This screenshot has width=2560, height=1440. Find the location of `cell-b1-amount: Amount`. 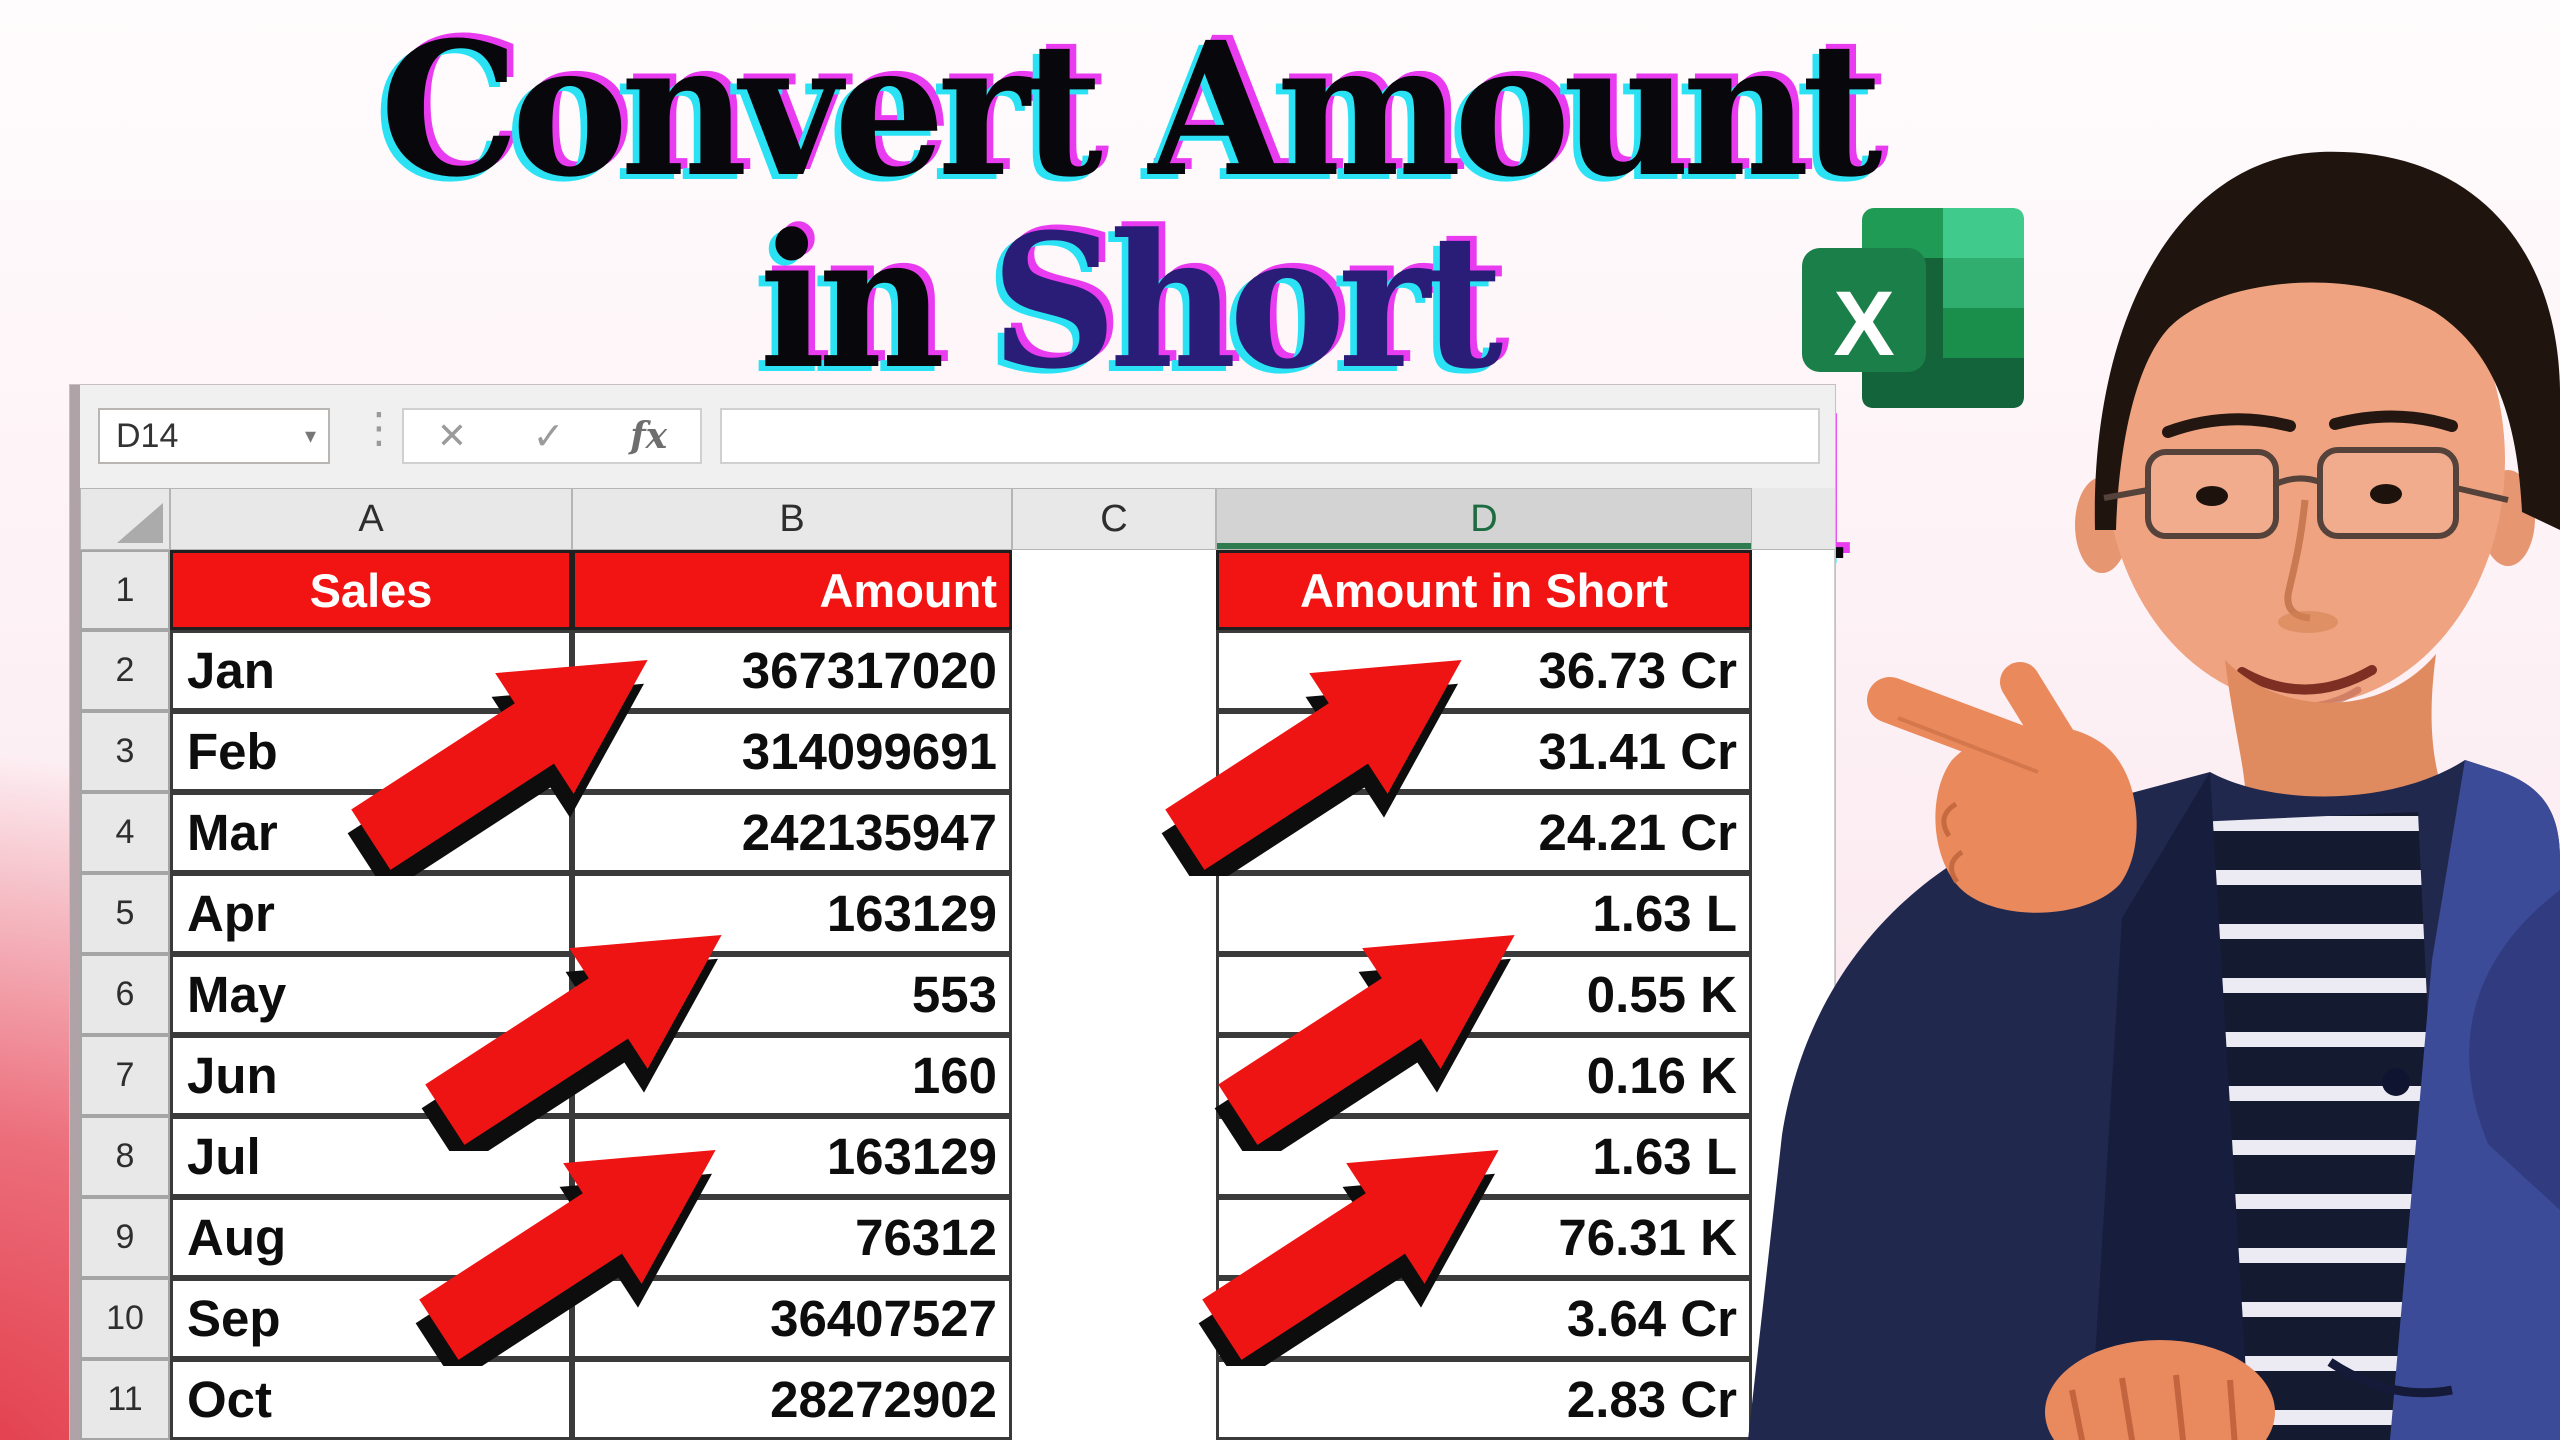

cell-b1-amount: Amount is located at coordinates (792, 590).